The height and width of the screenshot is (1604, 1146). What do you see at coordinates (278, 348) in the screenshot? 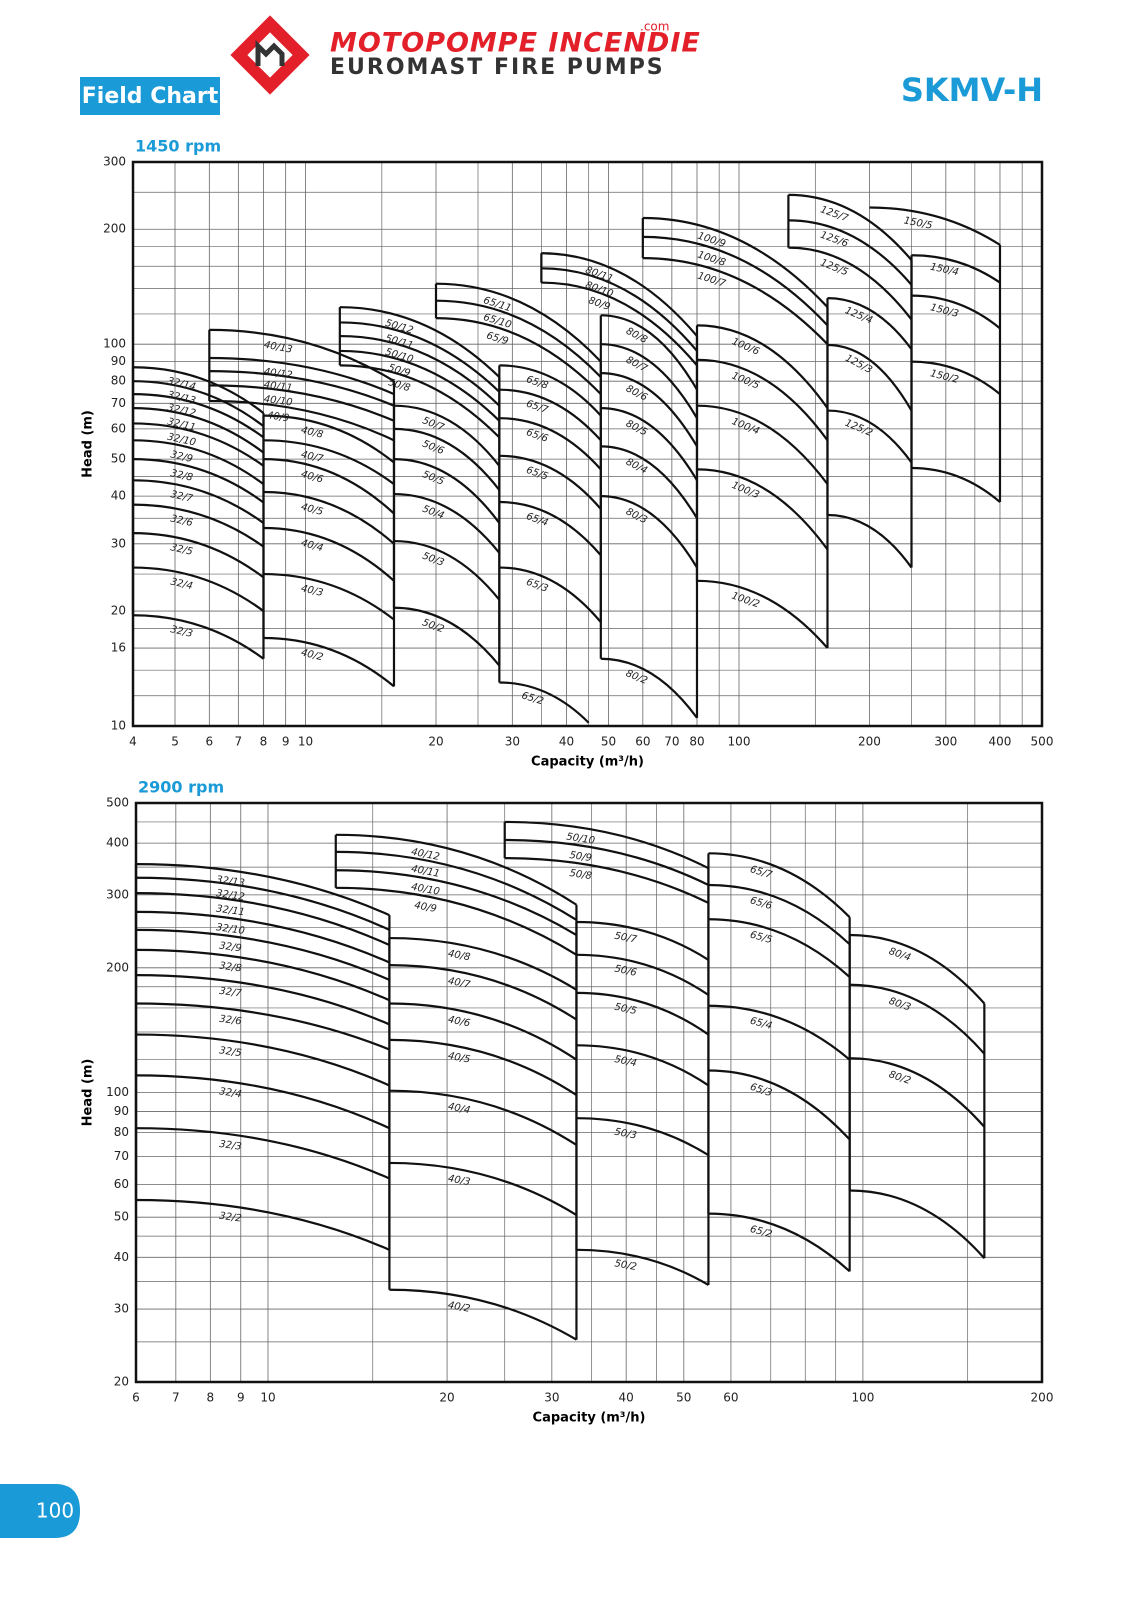
I see `curve-label: 40/13` at bounding box center [278, 348].